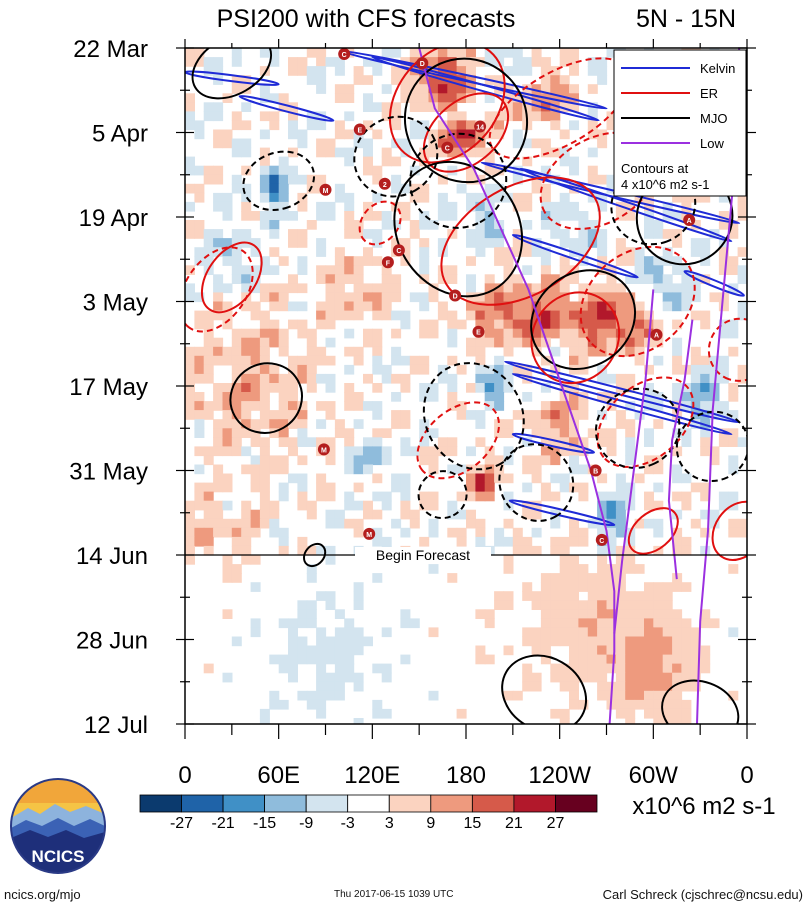 The image size is (809, 907). What do you see at coordinates (42, 894) in the screenshot?
I see `footer-url: ncics.org/mjo` at bounding box center [42, 894].